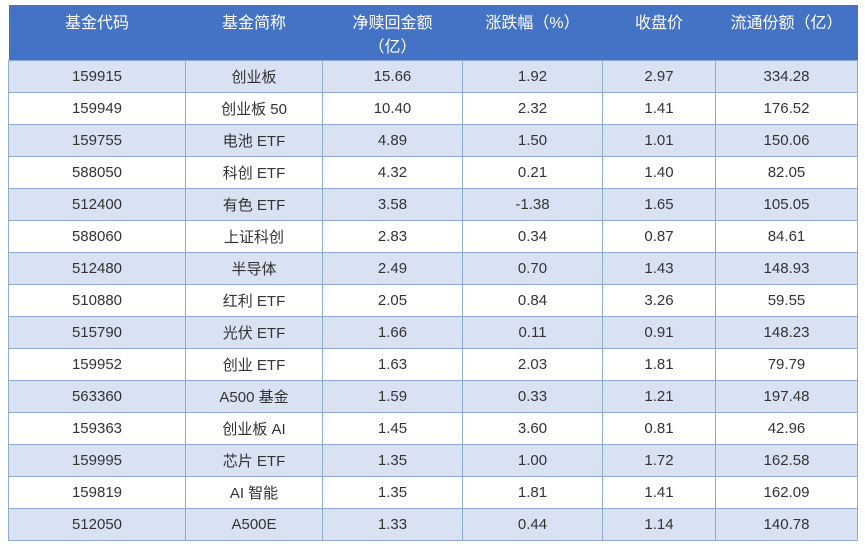  I want to click on cell-net-redemption: 3.58, so click(392, 204).